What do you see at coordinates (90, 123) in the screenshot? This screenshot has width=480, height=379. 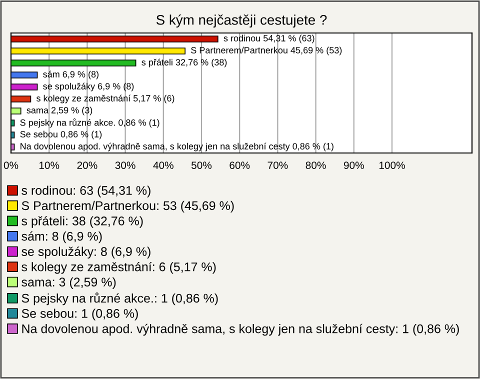 I see `data-label: S pejsky na různé akce. 0,86 % (1)` at bounding box center [90, 123].